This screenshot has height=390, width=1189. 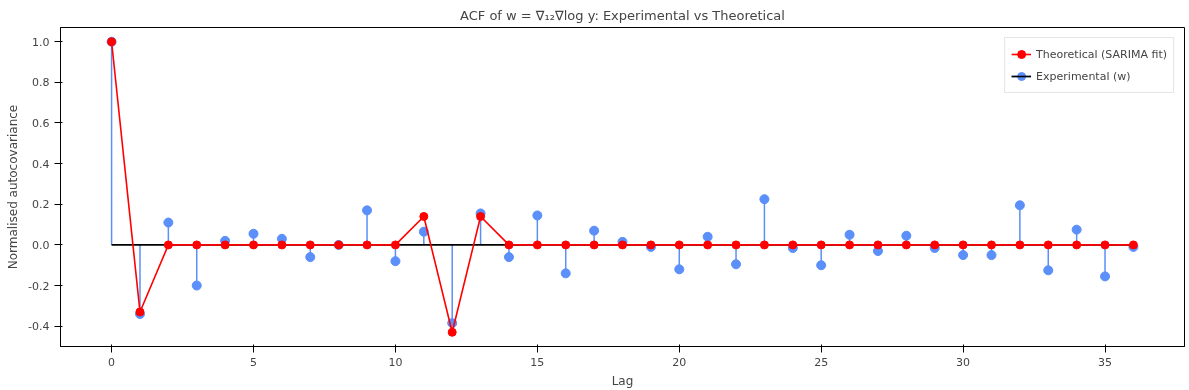 I want to click on x-tick-label: 5, so click(x=254, y=362).